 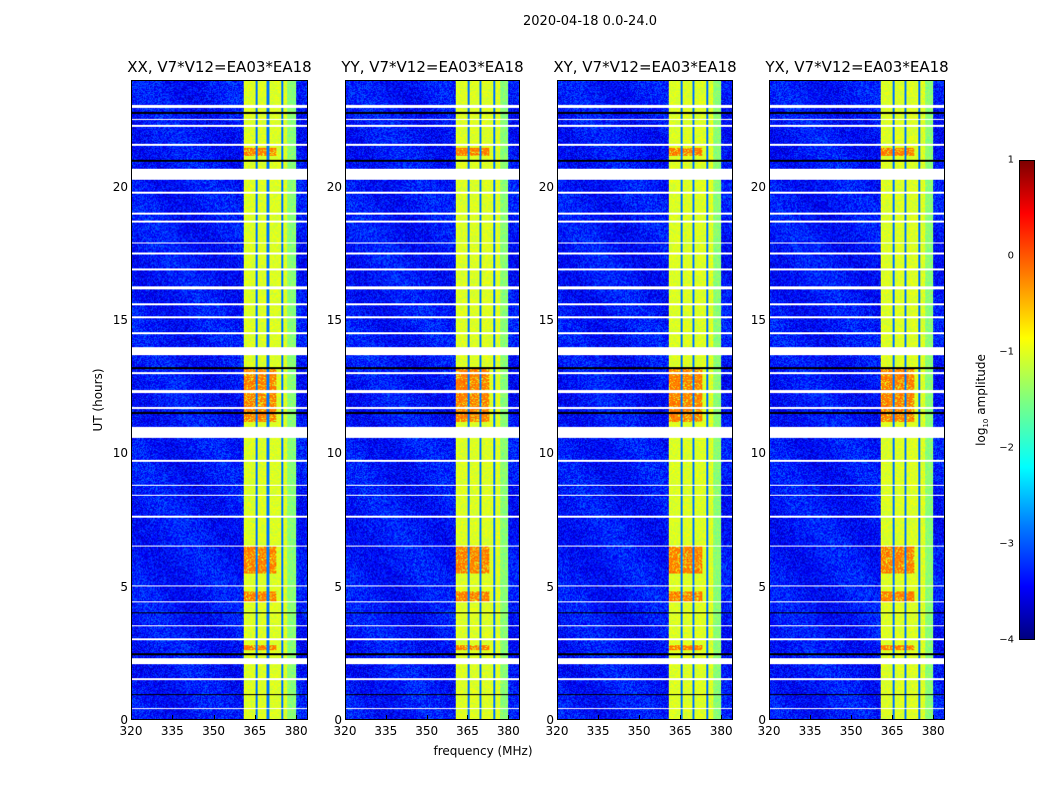 What do you see at coordinates (857, 67) in the screenshot?
I see `panel-title: YX, V7*V12=EA03*EA18` at bounding box center [857, 67].